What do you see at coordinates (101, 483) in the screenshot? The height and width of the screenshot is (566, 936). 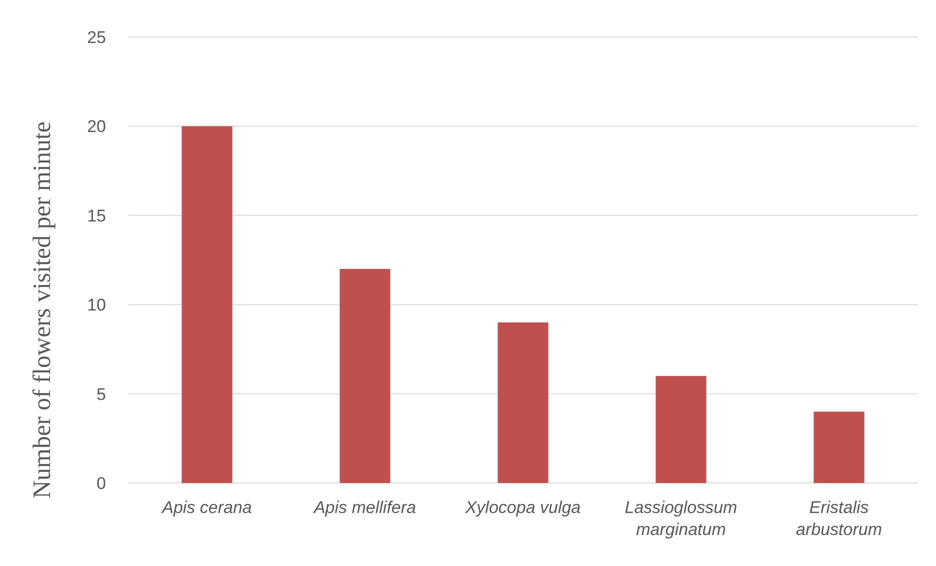 I see `y-tick-label: 0` at bounding box center [101, 483].